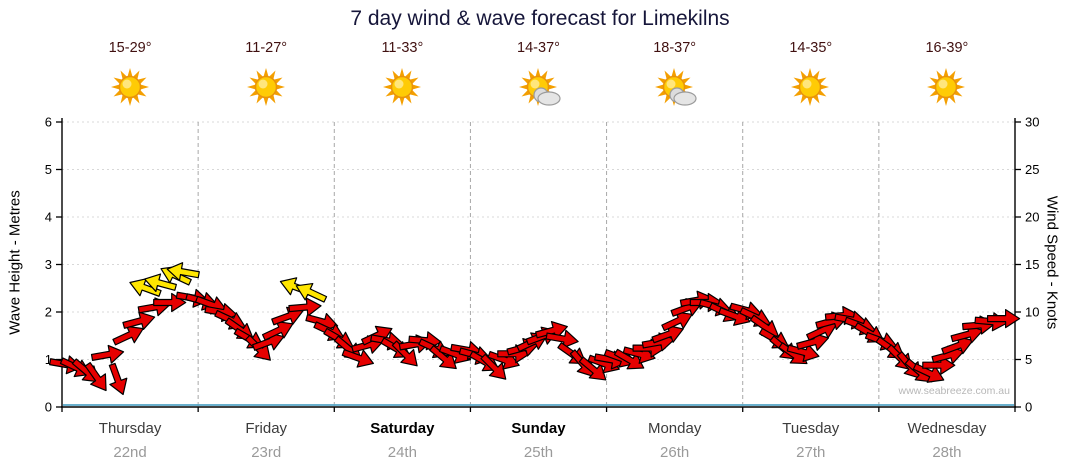 This screenshot has height=475, width=1080. I want to click on day-name-label: Friday, so click(266, 428).